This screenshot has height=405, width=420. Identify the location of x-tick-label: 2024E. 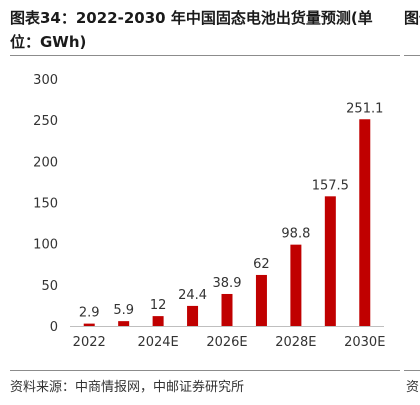
(157, 342).